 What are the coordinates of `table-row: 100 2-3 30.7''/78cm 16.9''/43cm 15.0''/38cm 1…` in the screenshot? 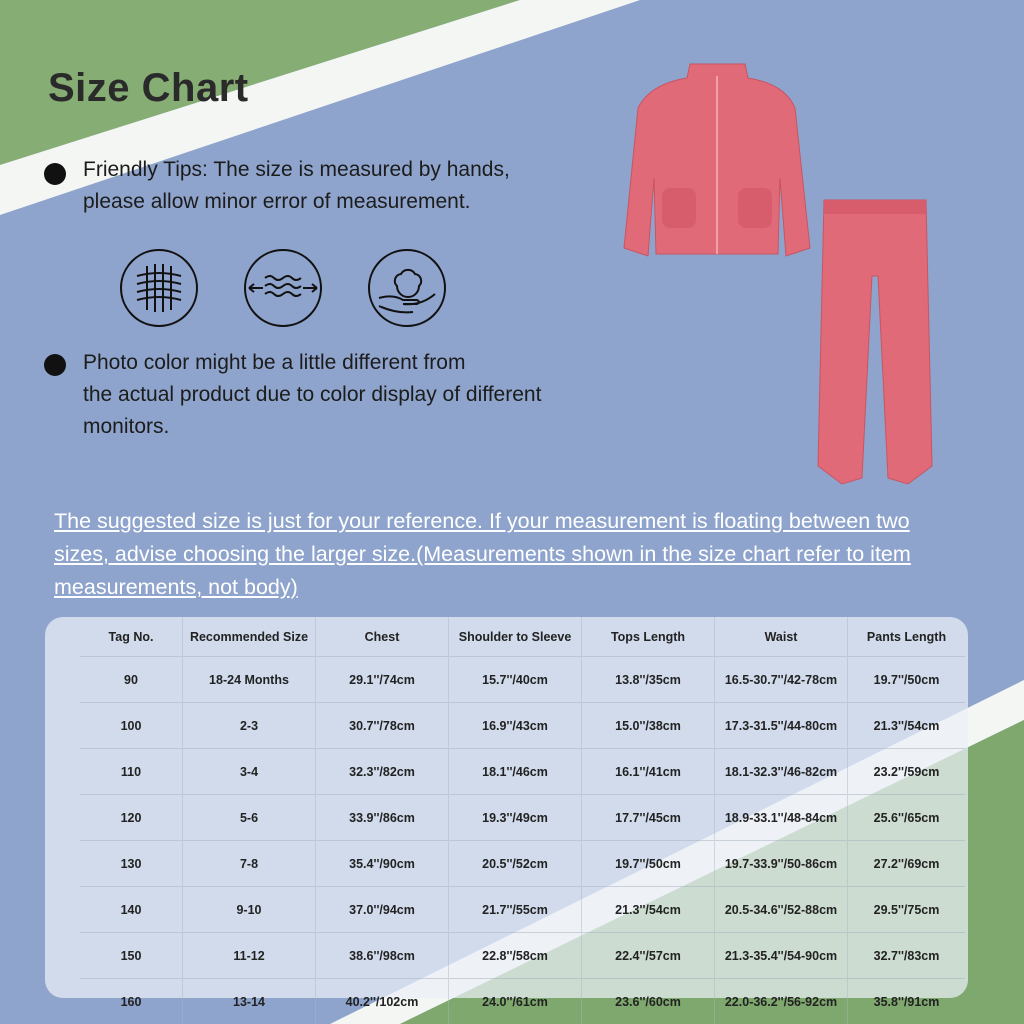 It's located at (522, 725).